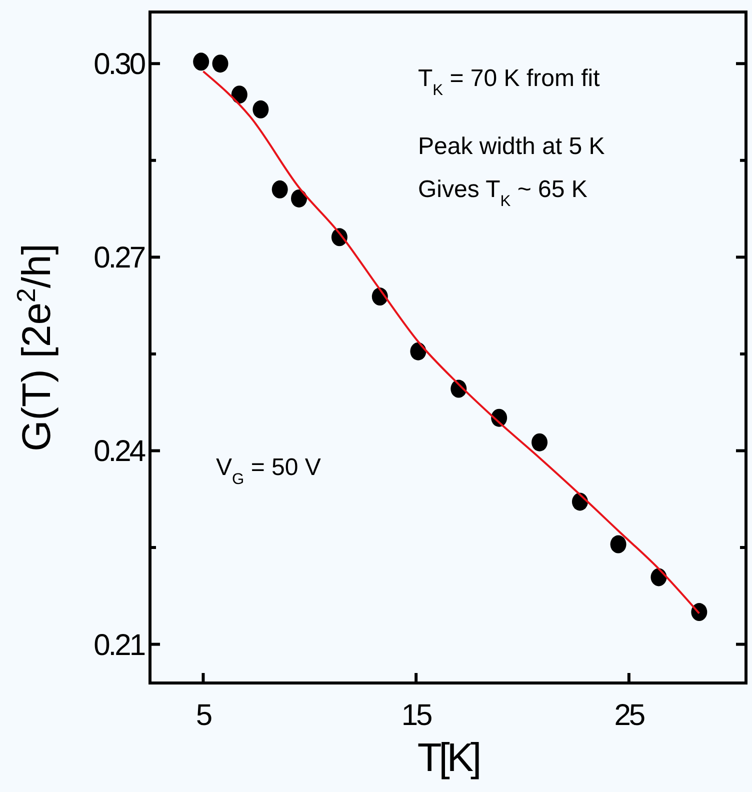  Describe the element at coordinates (629, 715) in the screenshot. I see `x-tick-label: 25` at that location.